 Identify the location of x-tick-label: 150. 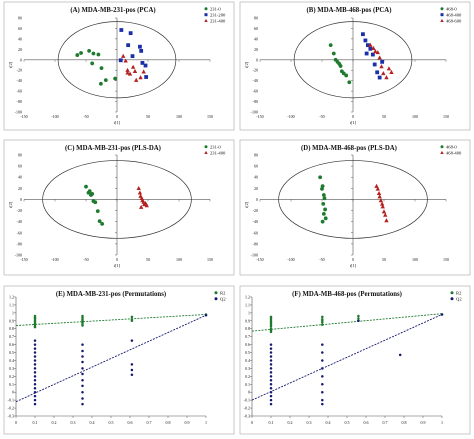
(446, 259).